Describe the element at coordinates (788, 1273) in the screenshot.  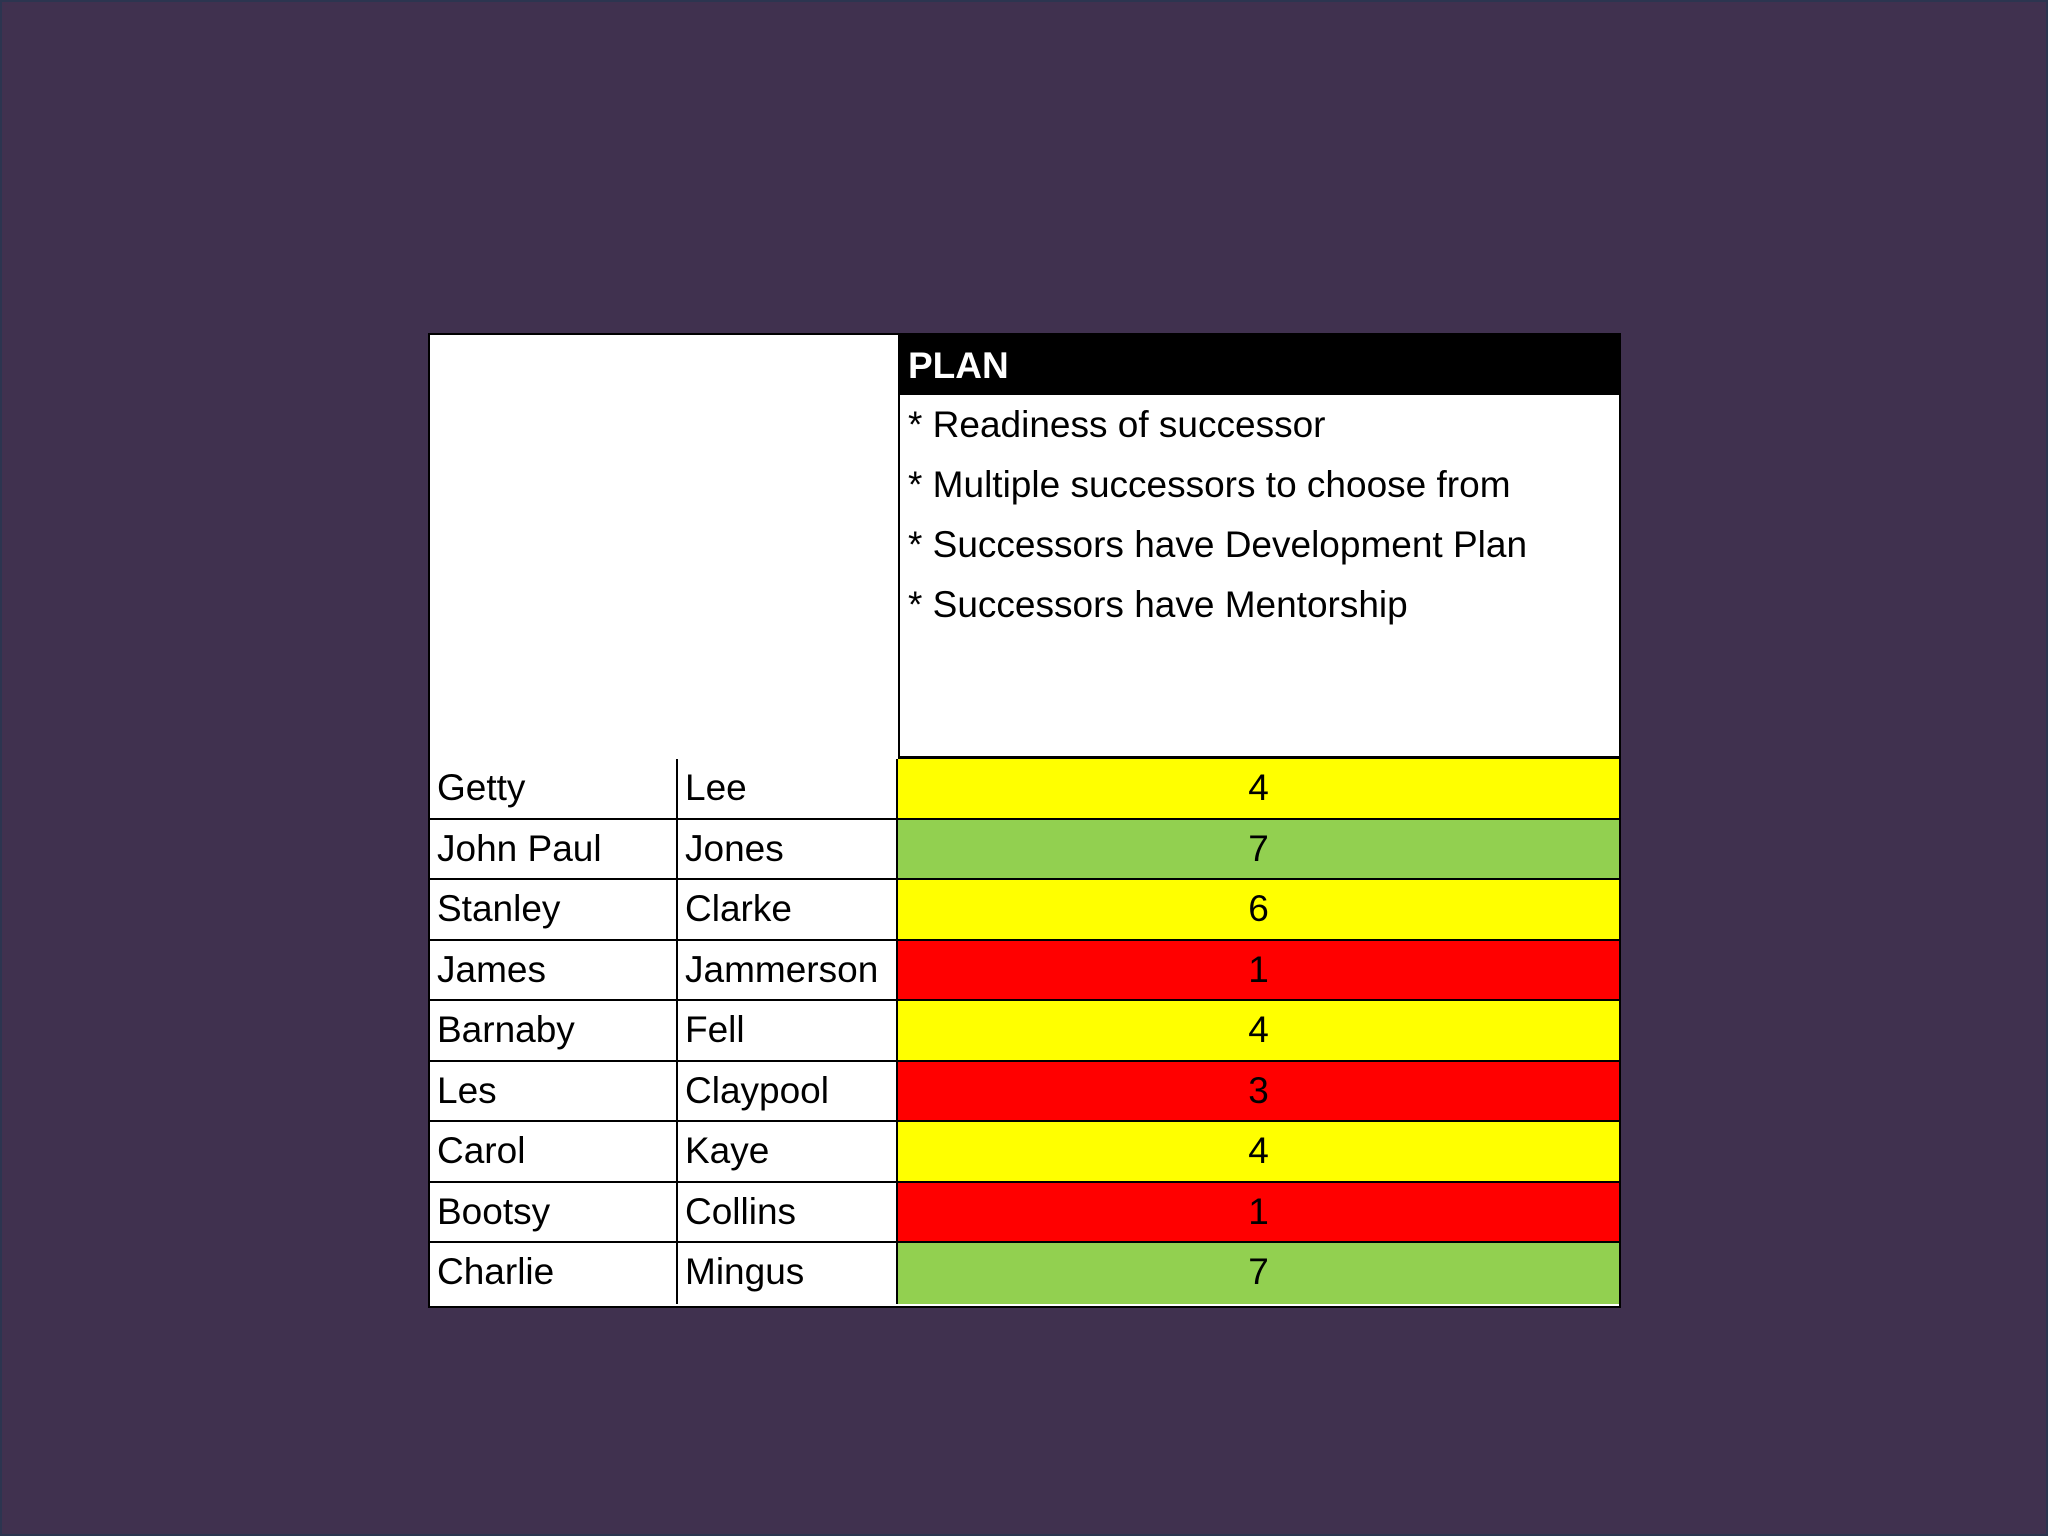
I see `last-name-cell: Mingus` at that location.